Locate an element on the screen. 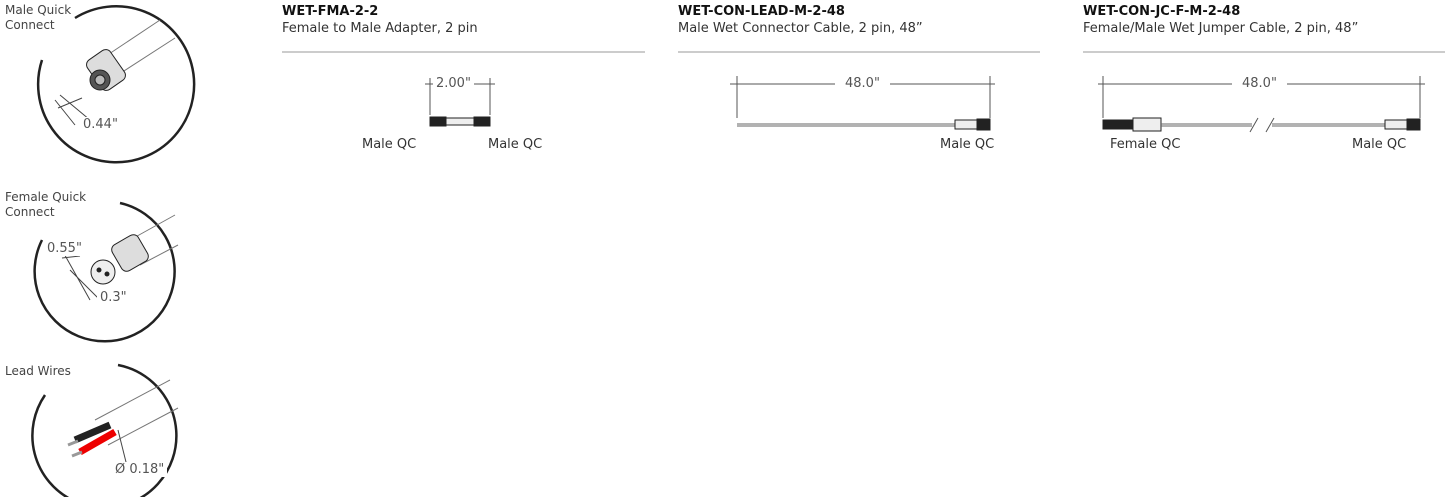  product-sku: WET-CON-LEAD-M-2-48 is located at coordinates (761, 11).